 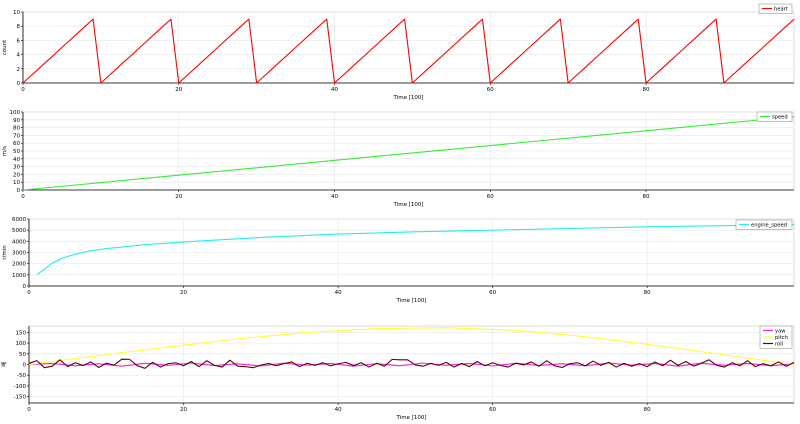 I want to click on y-axis-label: m/s, so click(x=5, y=151).